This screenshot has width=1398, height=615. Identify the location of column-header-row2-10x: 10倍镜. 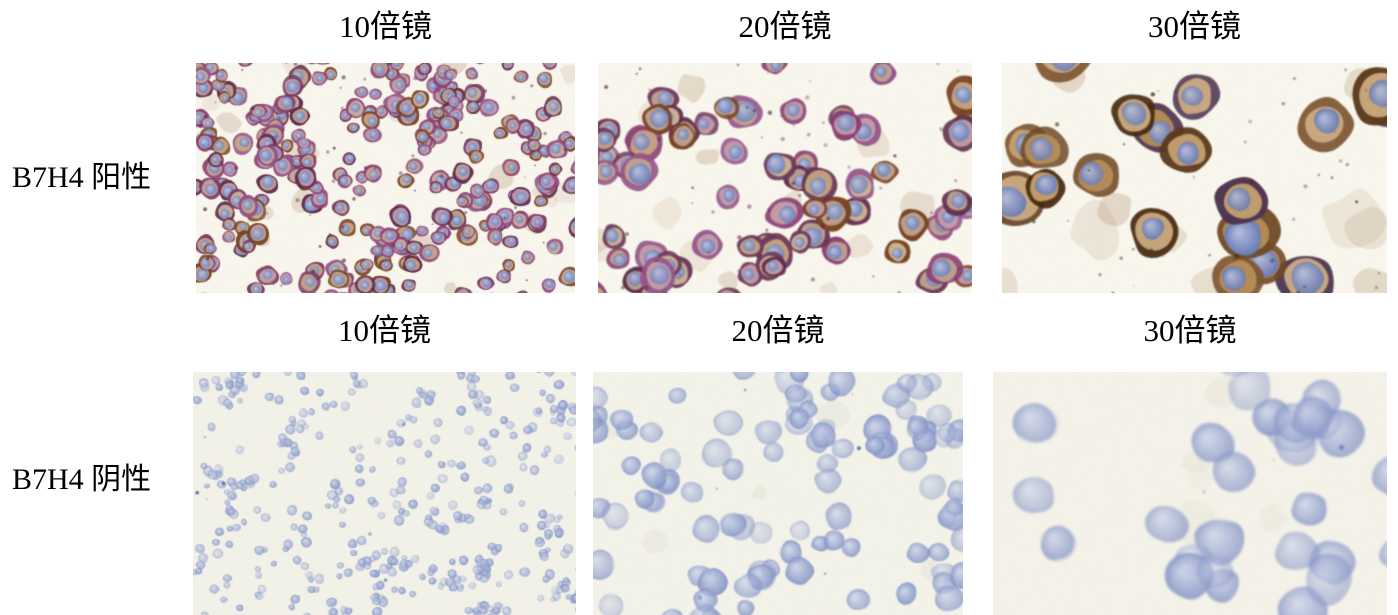
(384, 330).